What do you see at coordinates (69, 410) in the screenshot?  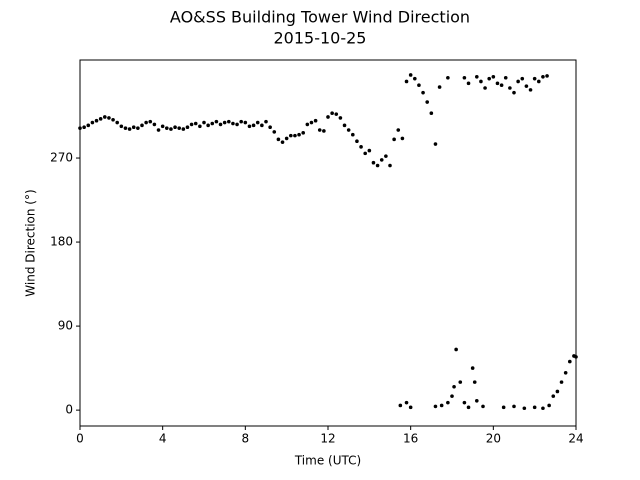 I see `y-tick-label: 0` at bounding box center [69, 410].